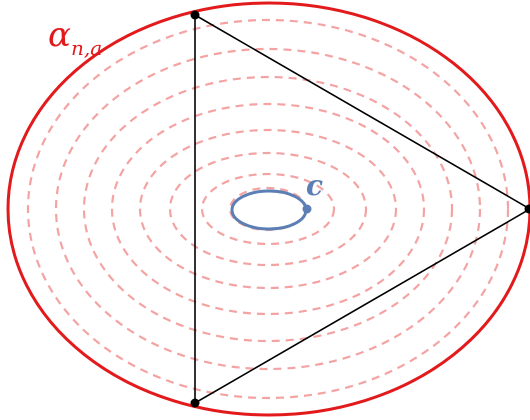 Image resolution: width=530 pixels, height=420 pixels. I want to click on inner-curve-c, so click(269, 210).